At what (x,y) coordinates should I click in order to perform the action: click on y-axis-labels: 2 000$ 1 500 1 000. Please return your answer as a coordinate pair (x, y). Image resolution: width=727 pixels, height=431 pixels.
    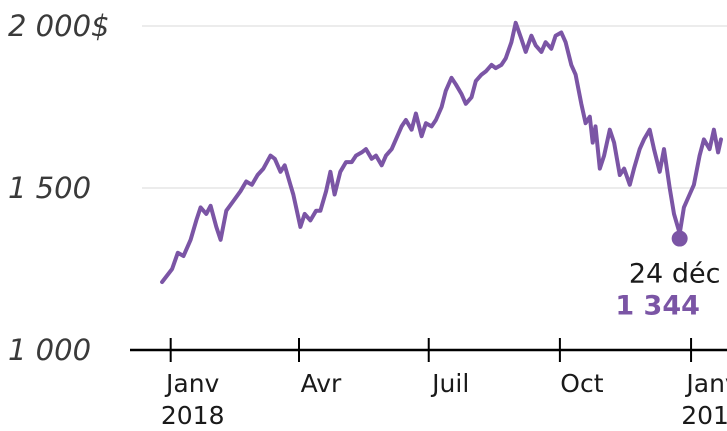
    Looking at the image, I should click on (58, 188).